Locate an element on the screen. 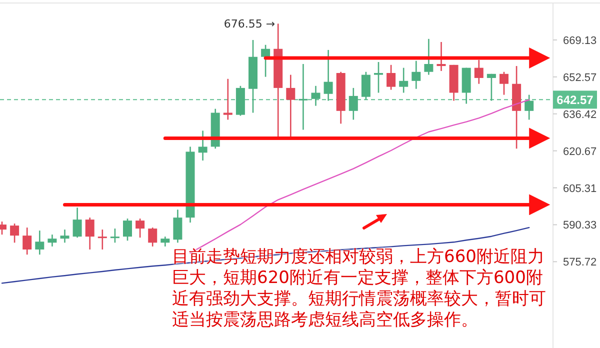  y-tick-label: 590.33 is located at coordinates (580, 226).